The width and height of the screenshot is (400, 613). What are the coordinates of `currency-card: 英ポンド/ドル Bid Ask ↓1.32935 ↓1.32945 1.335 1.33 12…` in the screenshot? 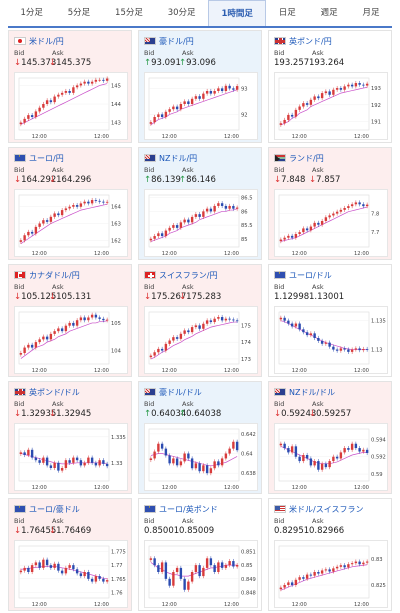 It's located at (70, 437).